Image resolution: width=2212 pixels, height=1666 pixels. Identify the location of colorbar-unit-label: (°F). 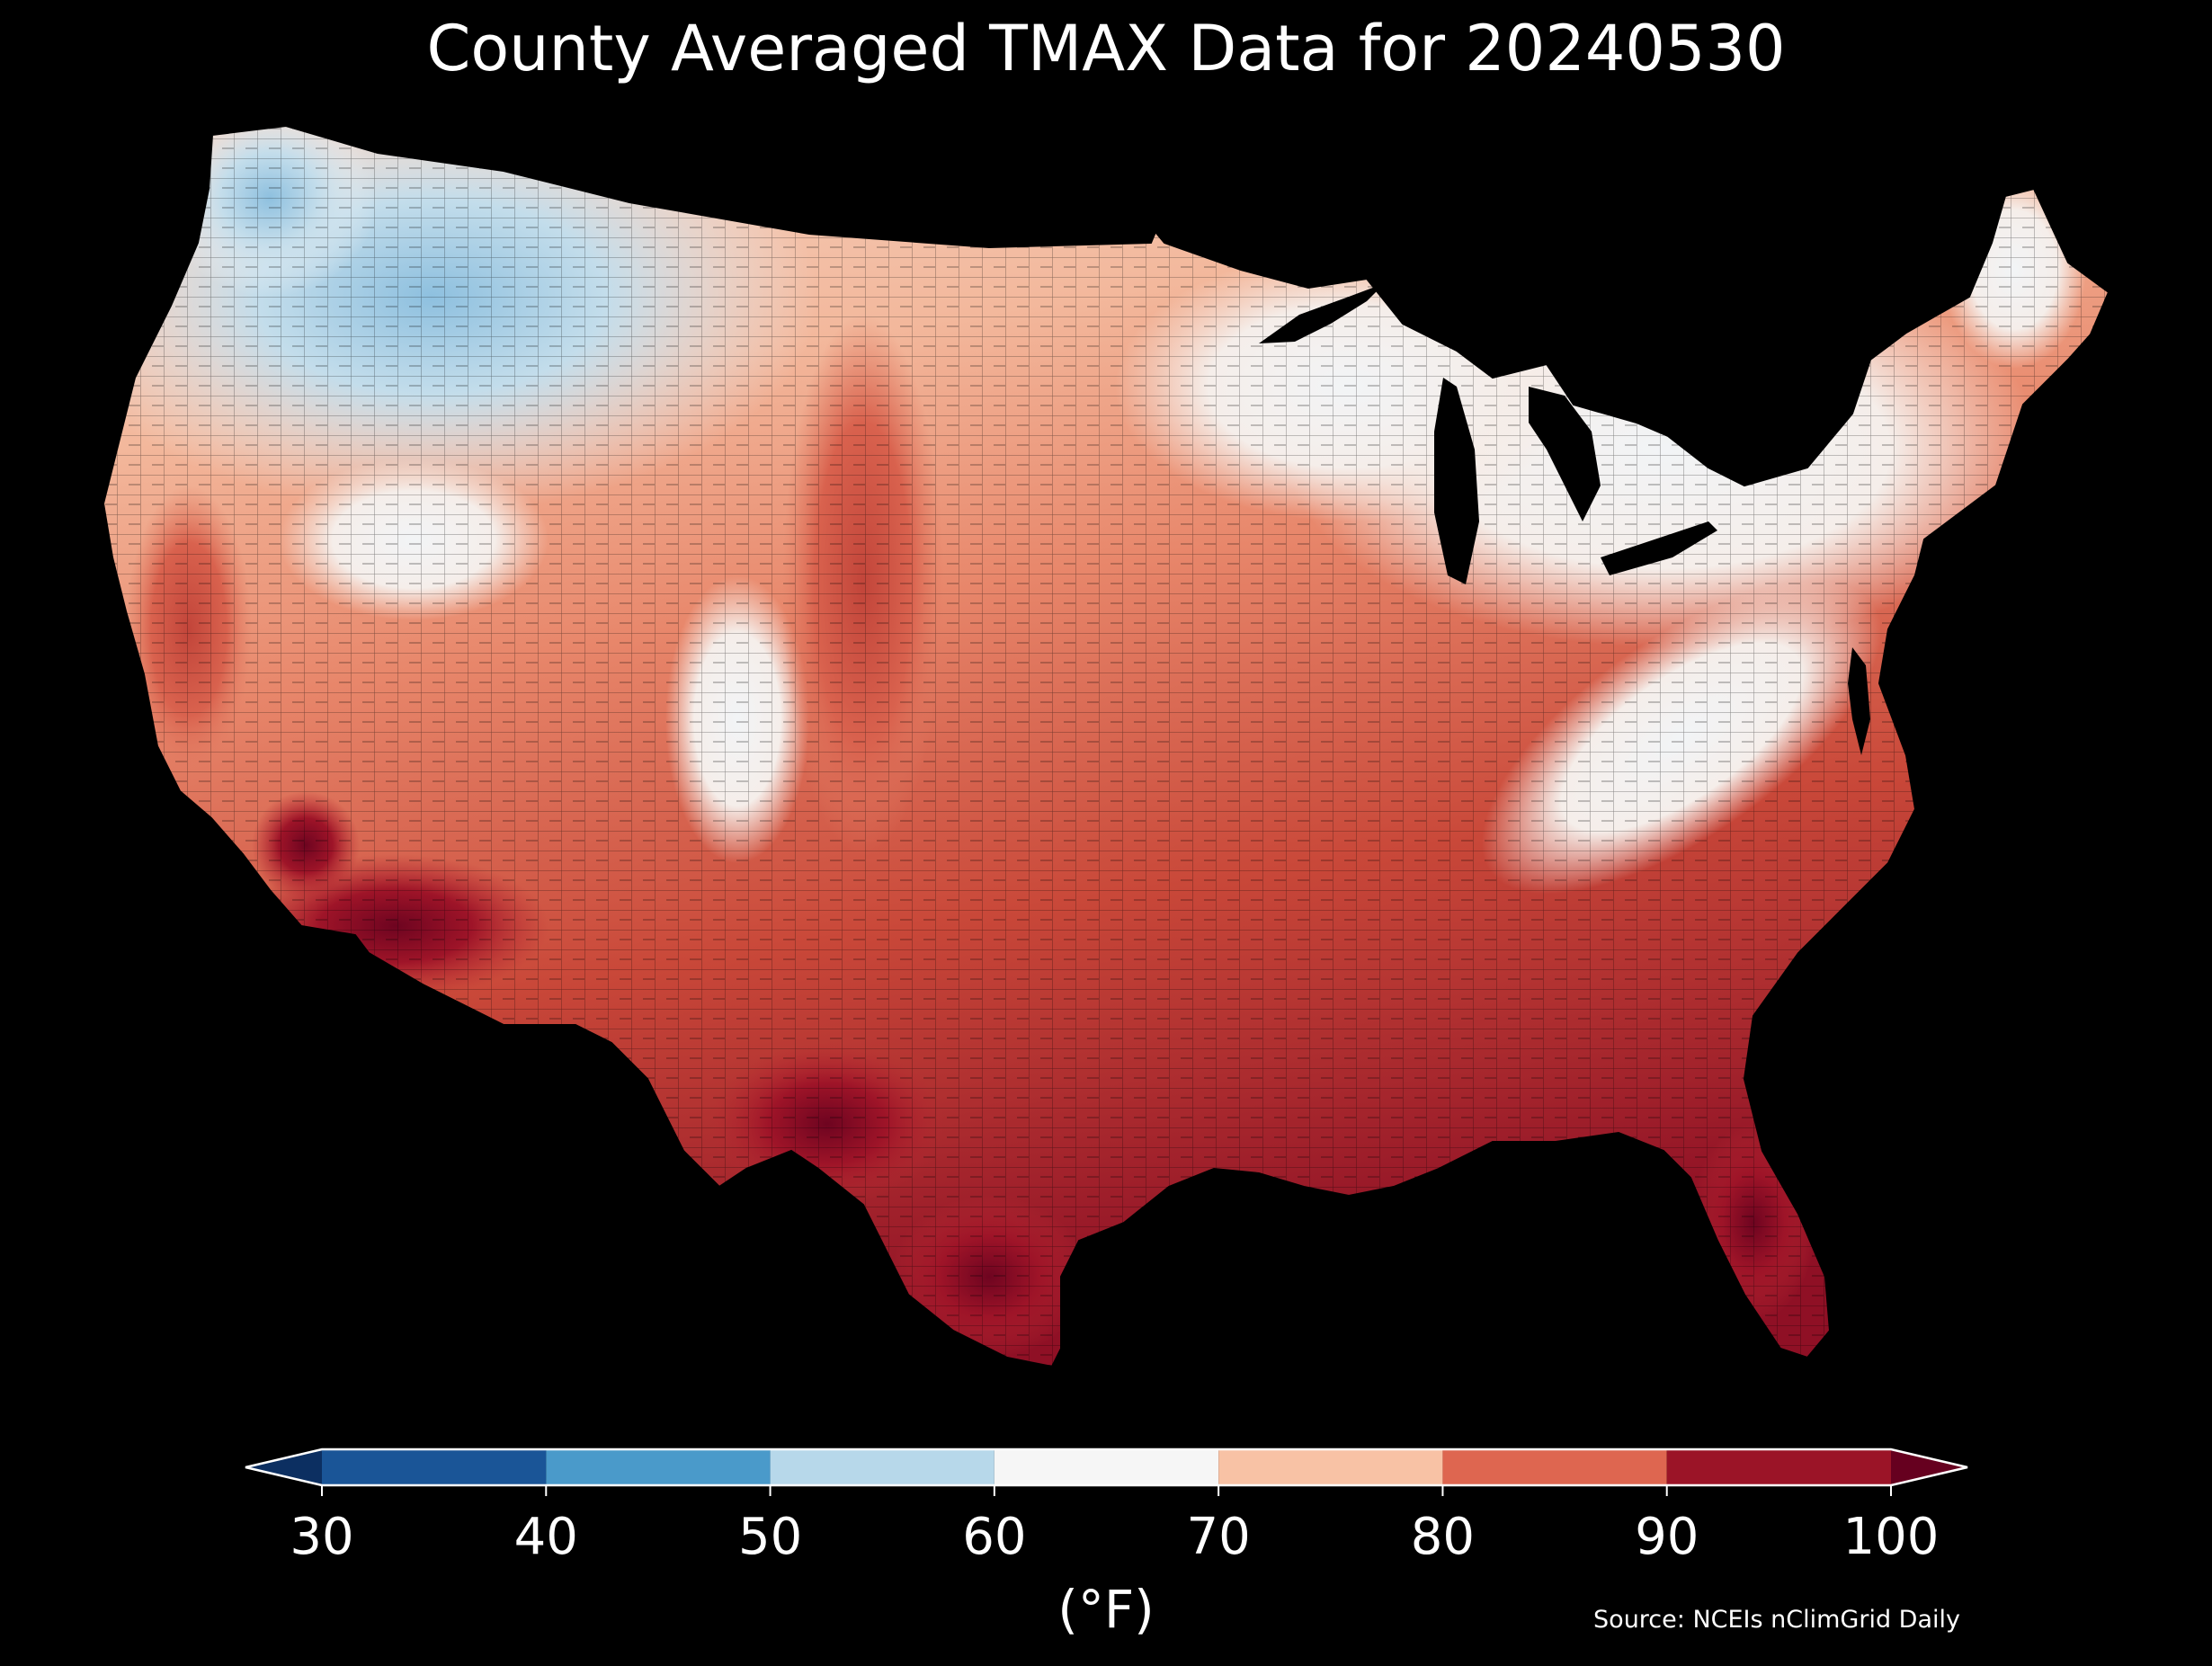
(1106, 1610).